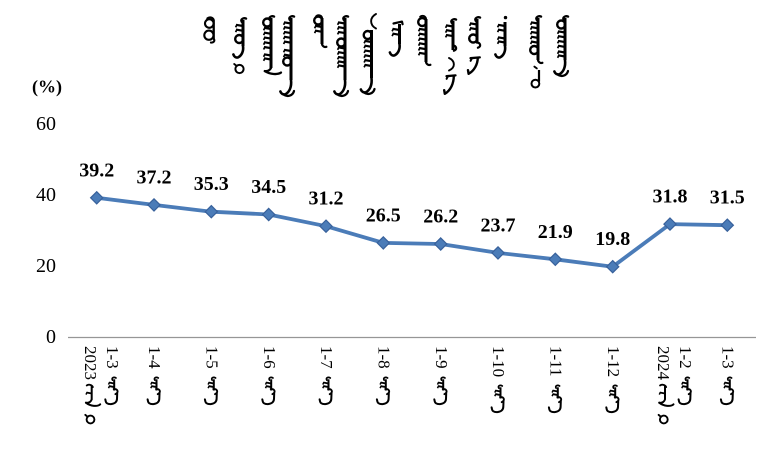  Describe the element at coordinates (326, 199) in the screenshot. I see `svg-text: 31.2` at that location.